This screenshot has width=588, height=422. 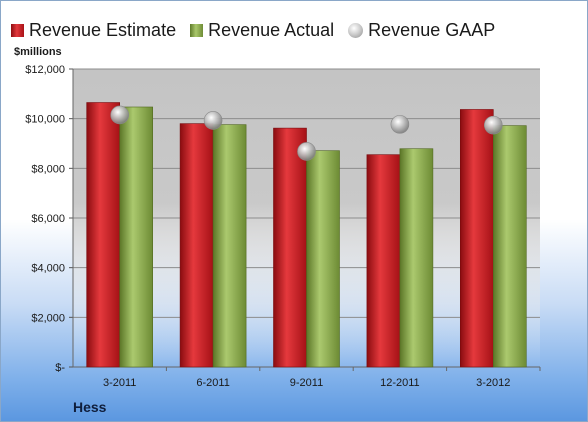 I want to click on company-name: Hess, so click(x=90, y=407).